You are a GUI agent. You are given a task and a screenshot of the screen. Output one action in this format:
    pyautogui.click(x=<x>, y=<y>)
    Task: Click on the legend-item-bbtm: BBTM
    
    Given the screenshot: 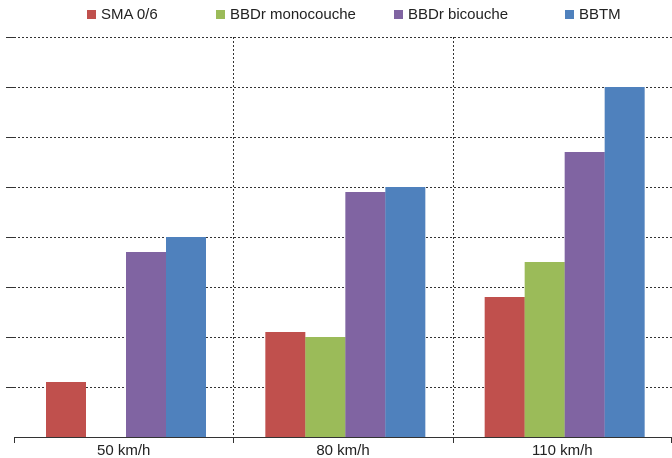 What is the action you would take?
    pyautogui.click(x=593, y=14)
    